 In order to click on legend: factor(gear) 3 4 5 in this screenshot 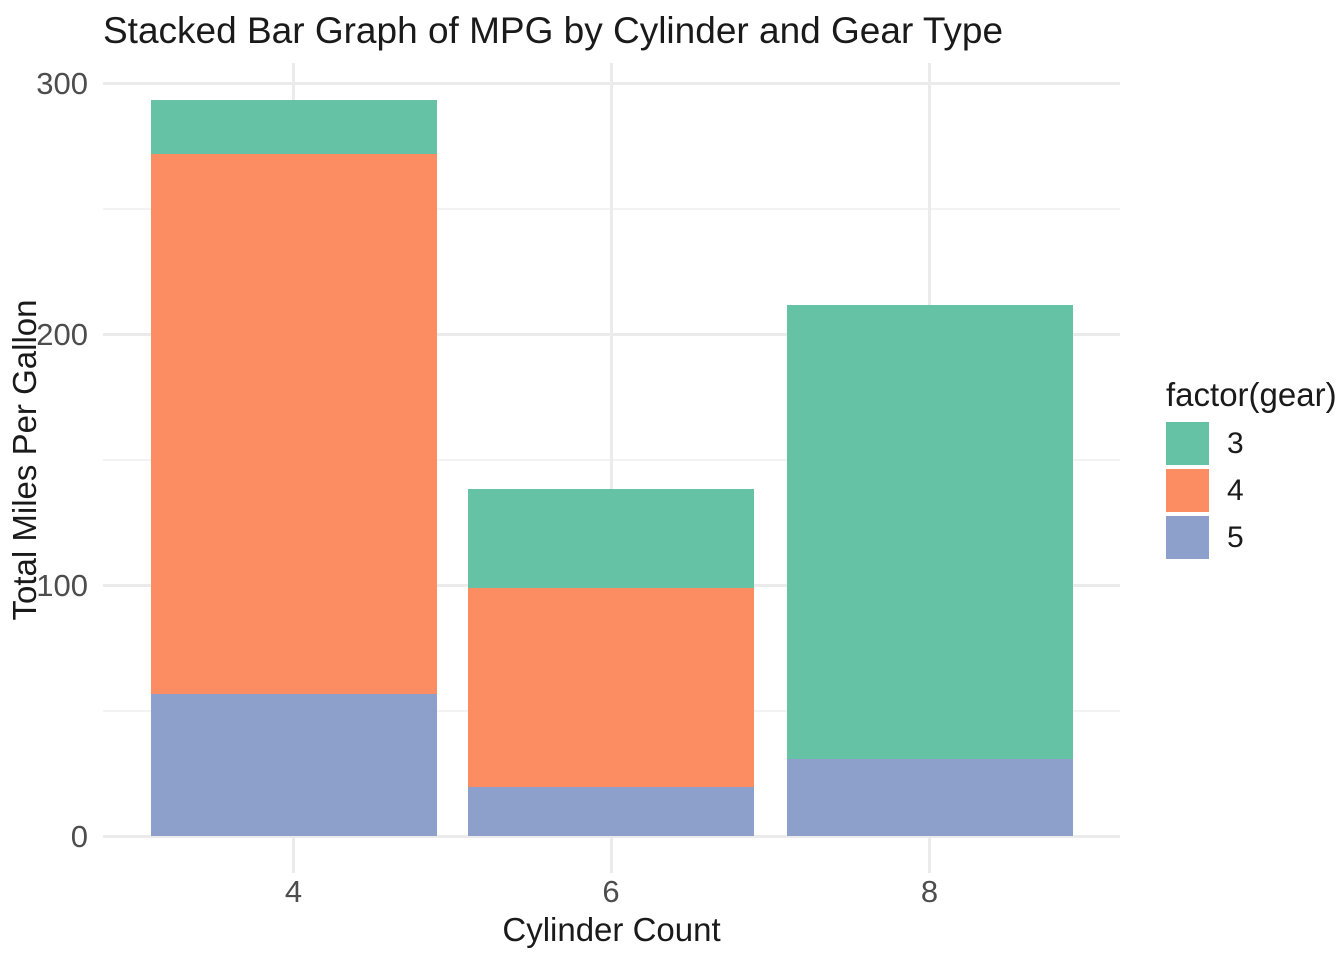, I will do `click(1251, 469)`.